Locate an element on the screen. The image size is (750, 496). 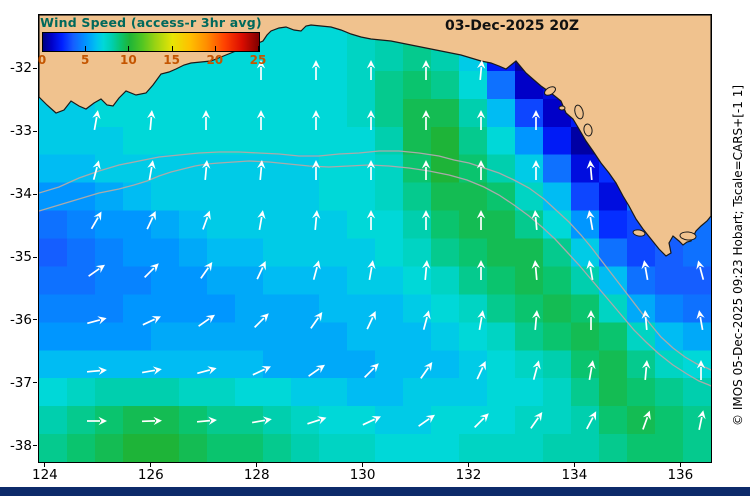
x-axis-tick-label: 124 is located at coordinates (44, 475).